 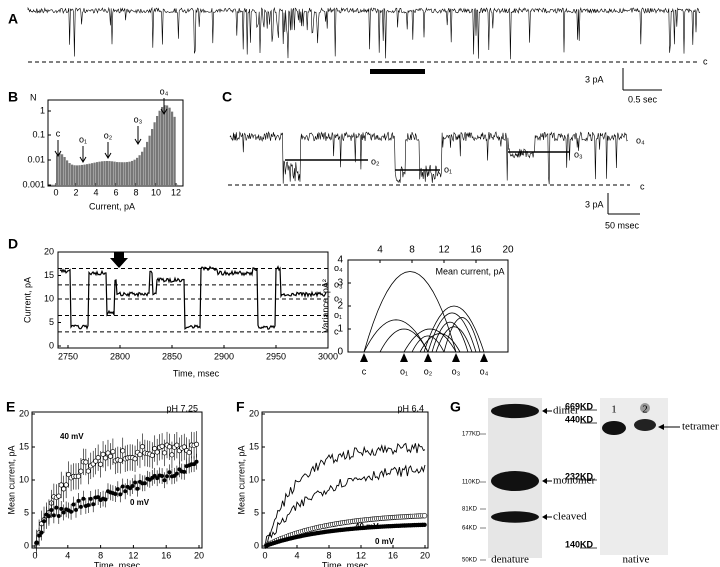 What do you see at coordinates (338, 315) in the screenshot?
I see `level-label: o₁` at bounding box center [338, 315].